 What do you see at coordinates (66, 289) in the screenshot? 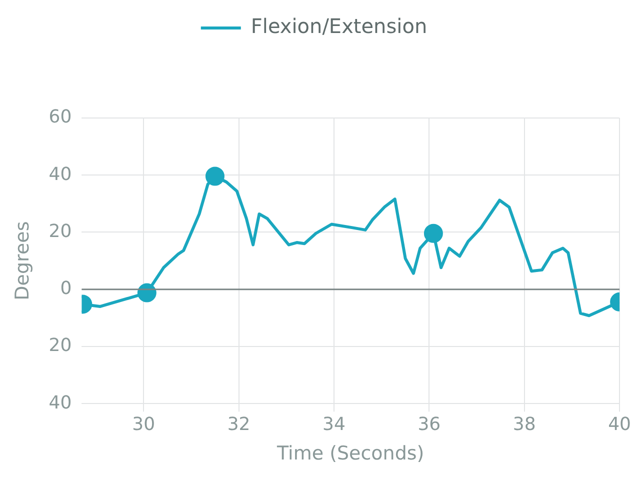
I see `y-tick-label: 0` at bounding box center [66, 289].